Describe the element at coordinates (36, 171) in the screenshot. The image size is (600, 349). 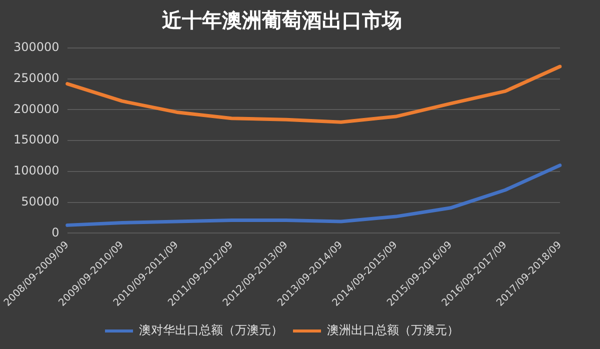
I see `y-tick-label: 100000` at that location.